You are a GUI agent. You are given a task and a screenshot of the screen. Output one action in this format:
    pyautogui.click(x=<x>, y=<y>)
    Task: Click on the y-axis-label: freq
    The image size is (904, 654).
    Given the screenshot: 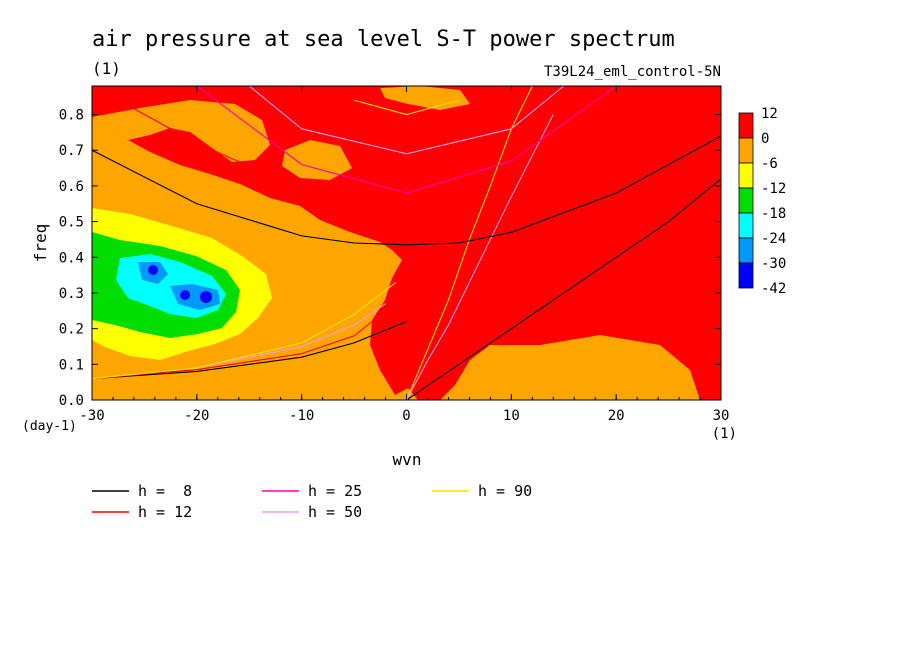 What is the action you would take?
    pyautogui.click(x=40, y=243)
    